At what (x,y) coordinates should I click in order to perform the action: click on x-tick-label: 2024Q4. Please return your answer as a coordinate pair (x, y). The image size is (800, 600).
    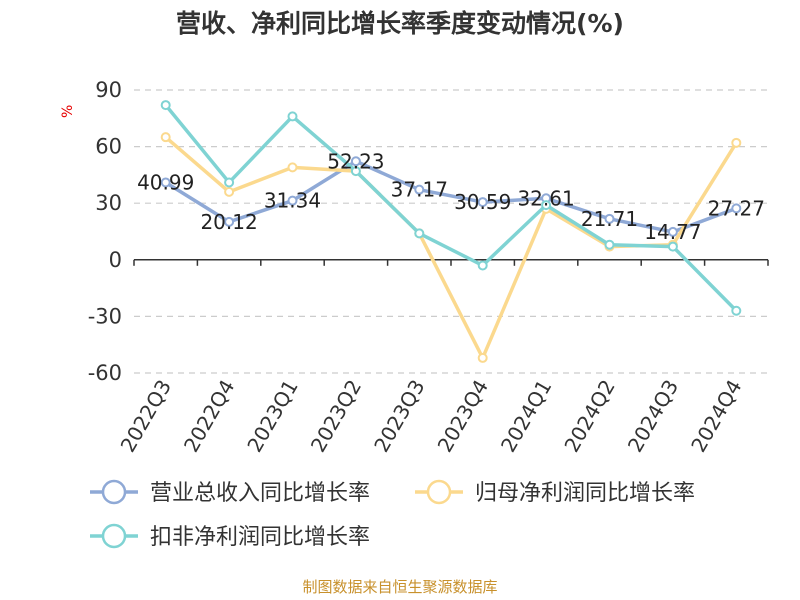
    Looking at the image, I should click on (716, 416).